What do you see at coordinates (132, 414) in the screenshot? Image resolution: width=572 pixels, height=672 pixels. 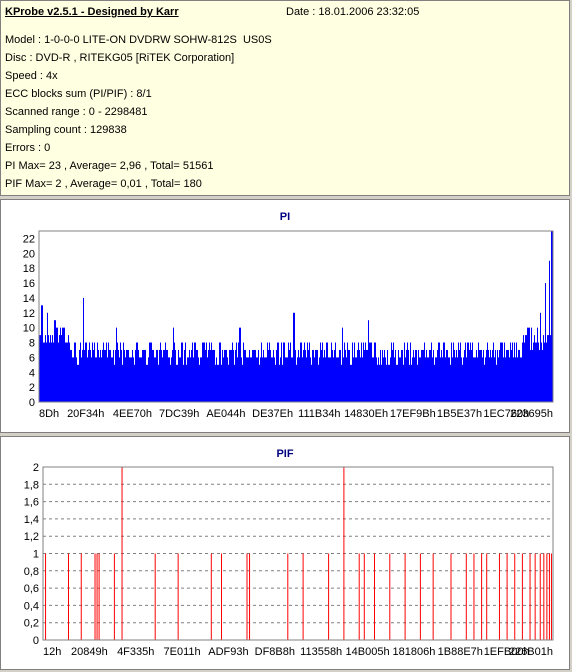 I see `pi-x-tick-label: 4EE70h` at bounding box center [132, 414].